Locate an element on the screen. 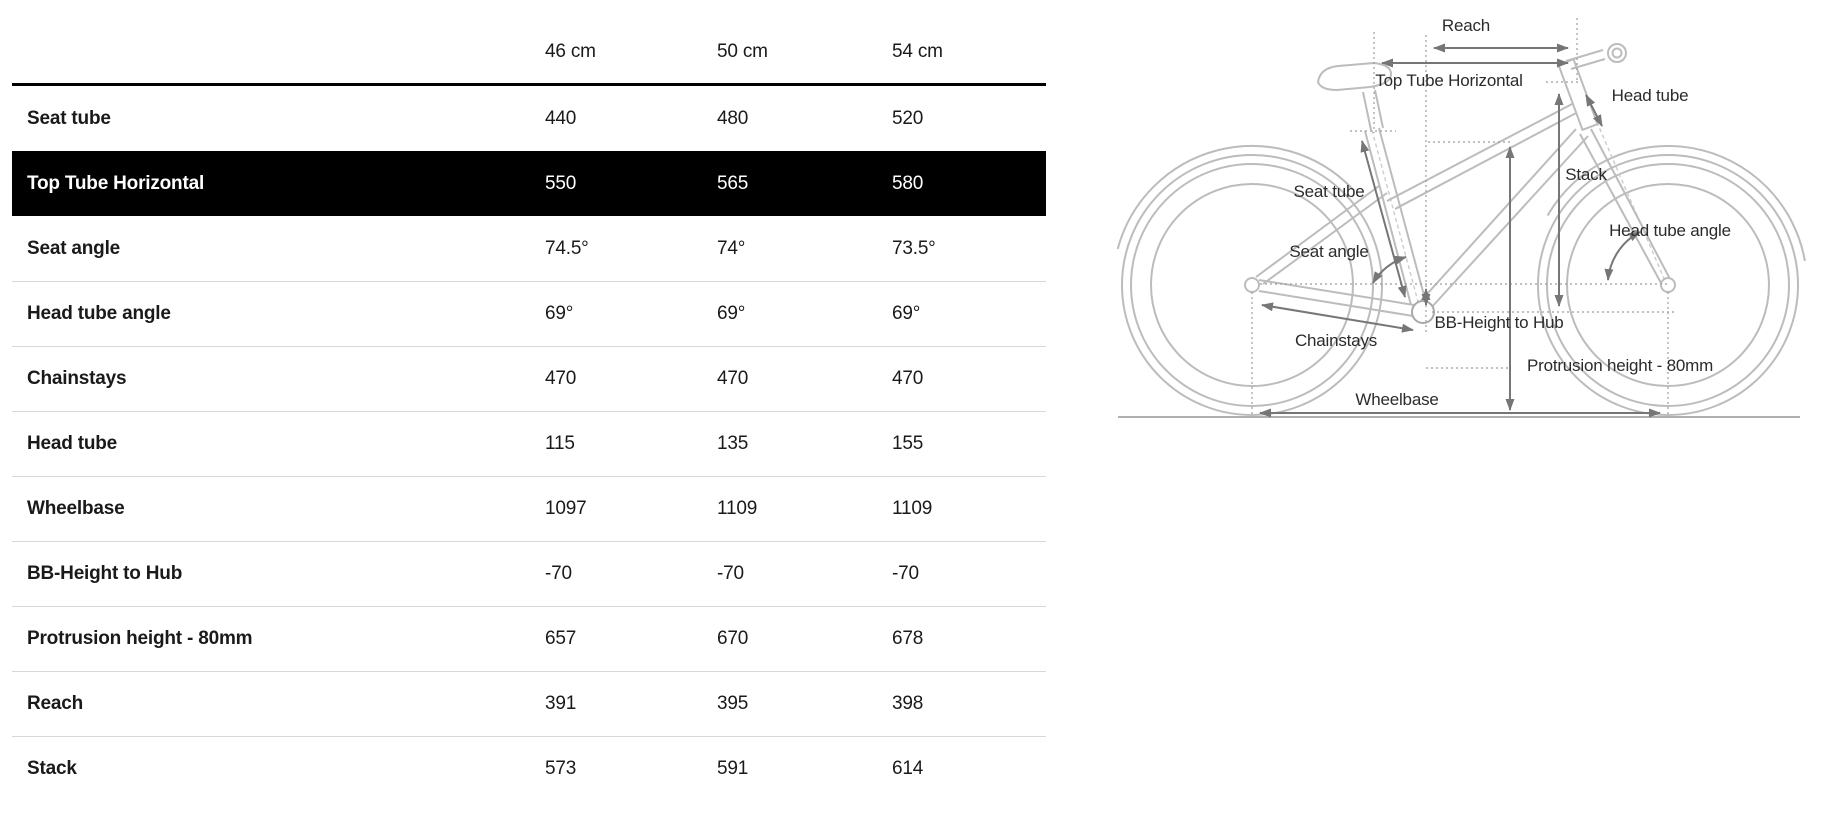 The image size is (1826, 818). diagram-label-wheelbase: Wheelbase is located at coordinates (1397, 399).